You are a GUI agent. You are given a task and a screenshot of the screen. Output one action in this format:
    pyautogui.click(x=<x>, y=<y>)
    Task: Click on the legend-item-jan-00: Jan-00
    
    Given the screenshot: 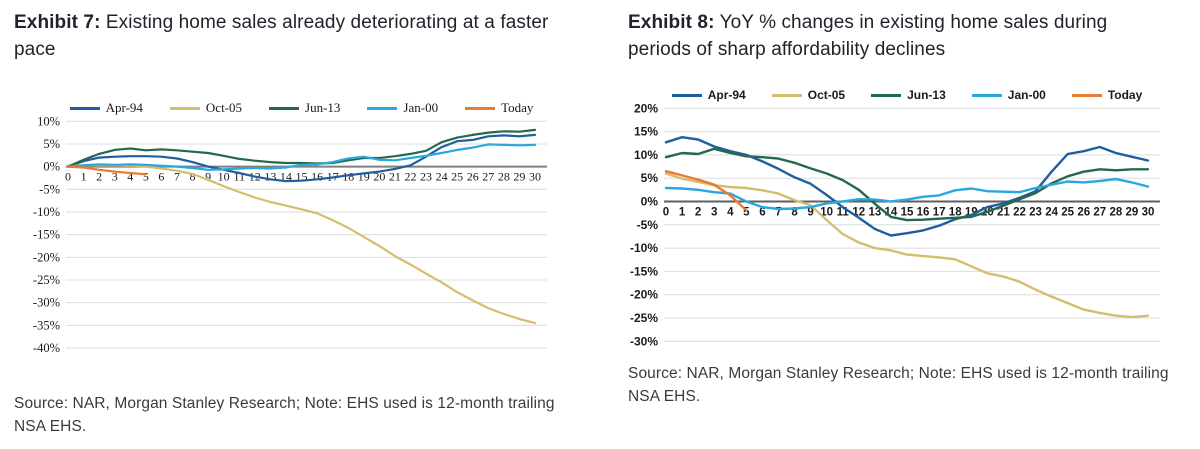 What is the action you would take?
    pyautogui.click(x=1008, y=95)
    